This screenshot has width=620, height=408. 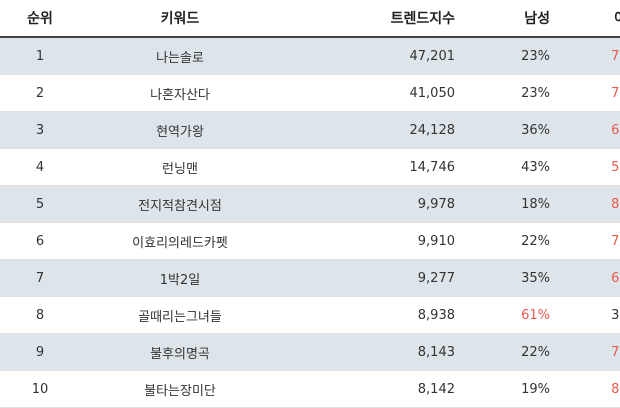 I want to click on rank-cell: 8, so click(x=40, y=315).